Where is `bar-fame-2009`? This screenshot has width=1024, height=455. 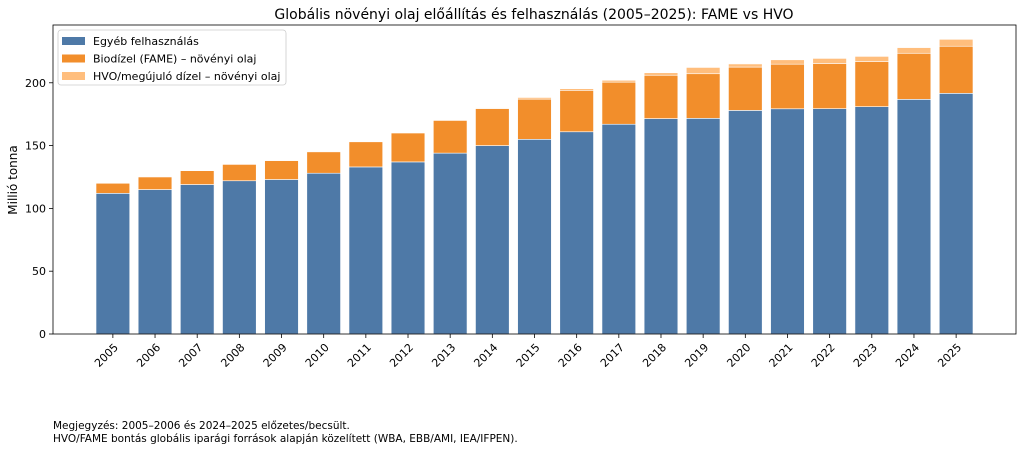
bar-fame-2009 is located at coordinates (281, 170).